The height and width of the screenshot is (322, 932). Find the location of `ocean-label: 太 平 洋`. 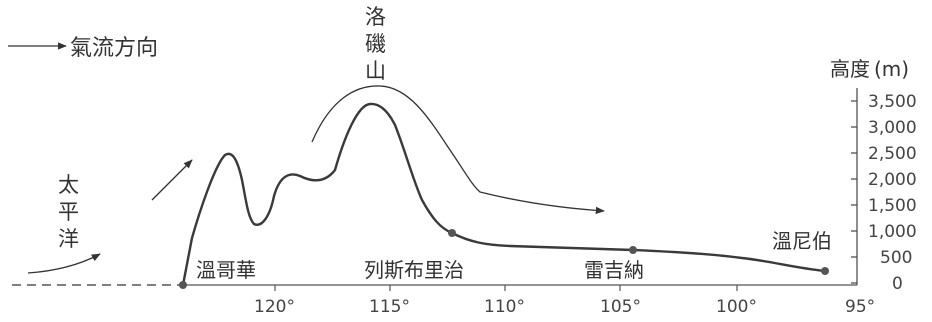

ocean-label: 太 平 洋 is located at coordinates (68, 212).